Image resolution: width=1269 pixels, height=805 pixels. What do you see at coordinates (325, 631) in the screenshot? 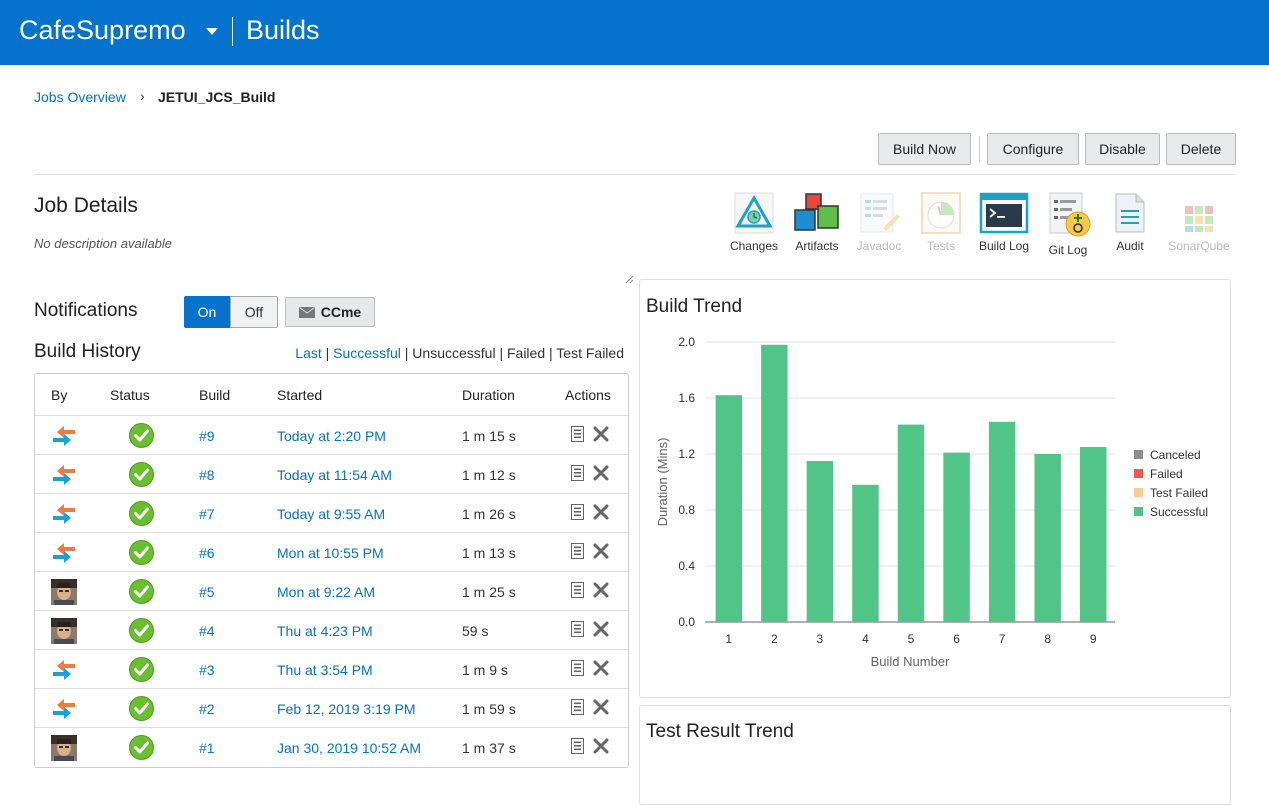
I see `started-link: Thu at 4:23 PM` at bounding box center [325, 631].